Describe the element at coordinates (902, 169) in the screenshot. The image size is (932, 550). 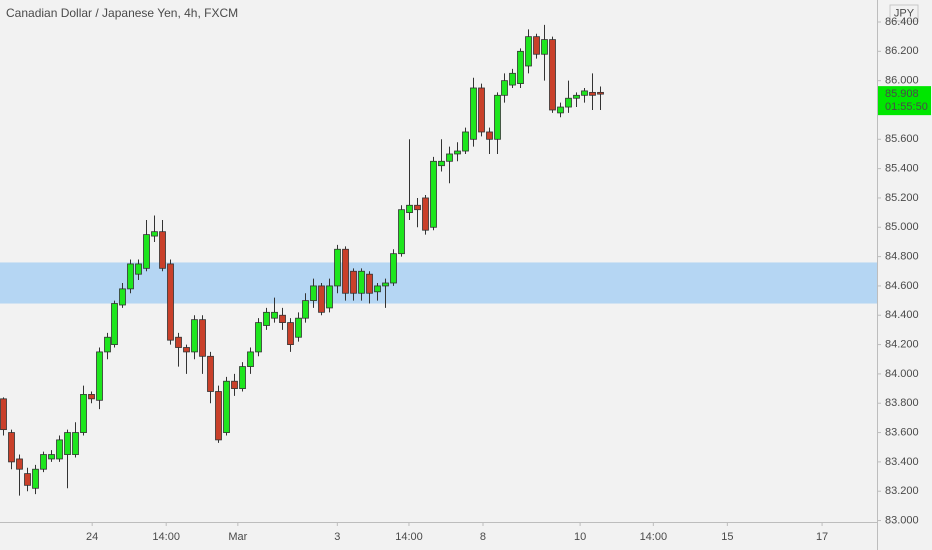
I see `y-tick-label: 85.400` at that location.